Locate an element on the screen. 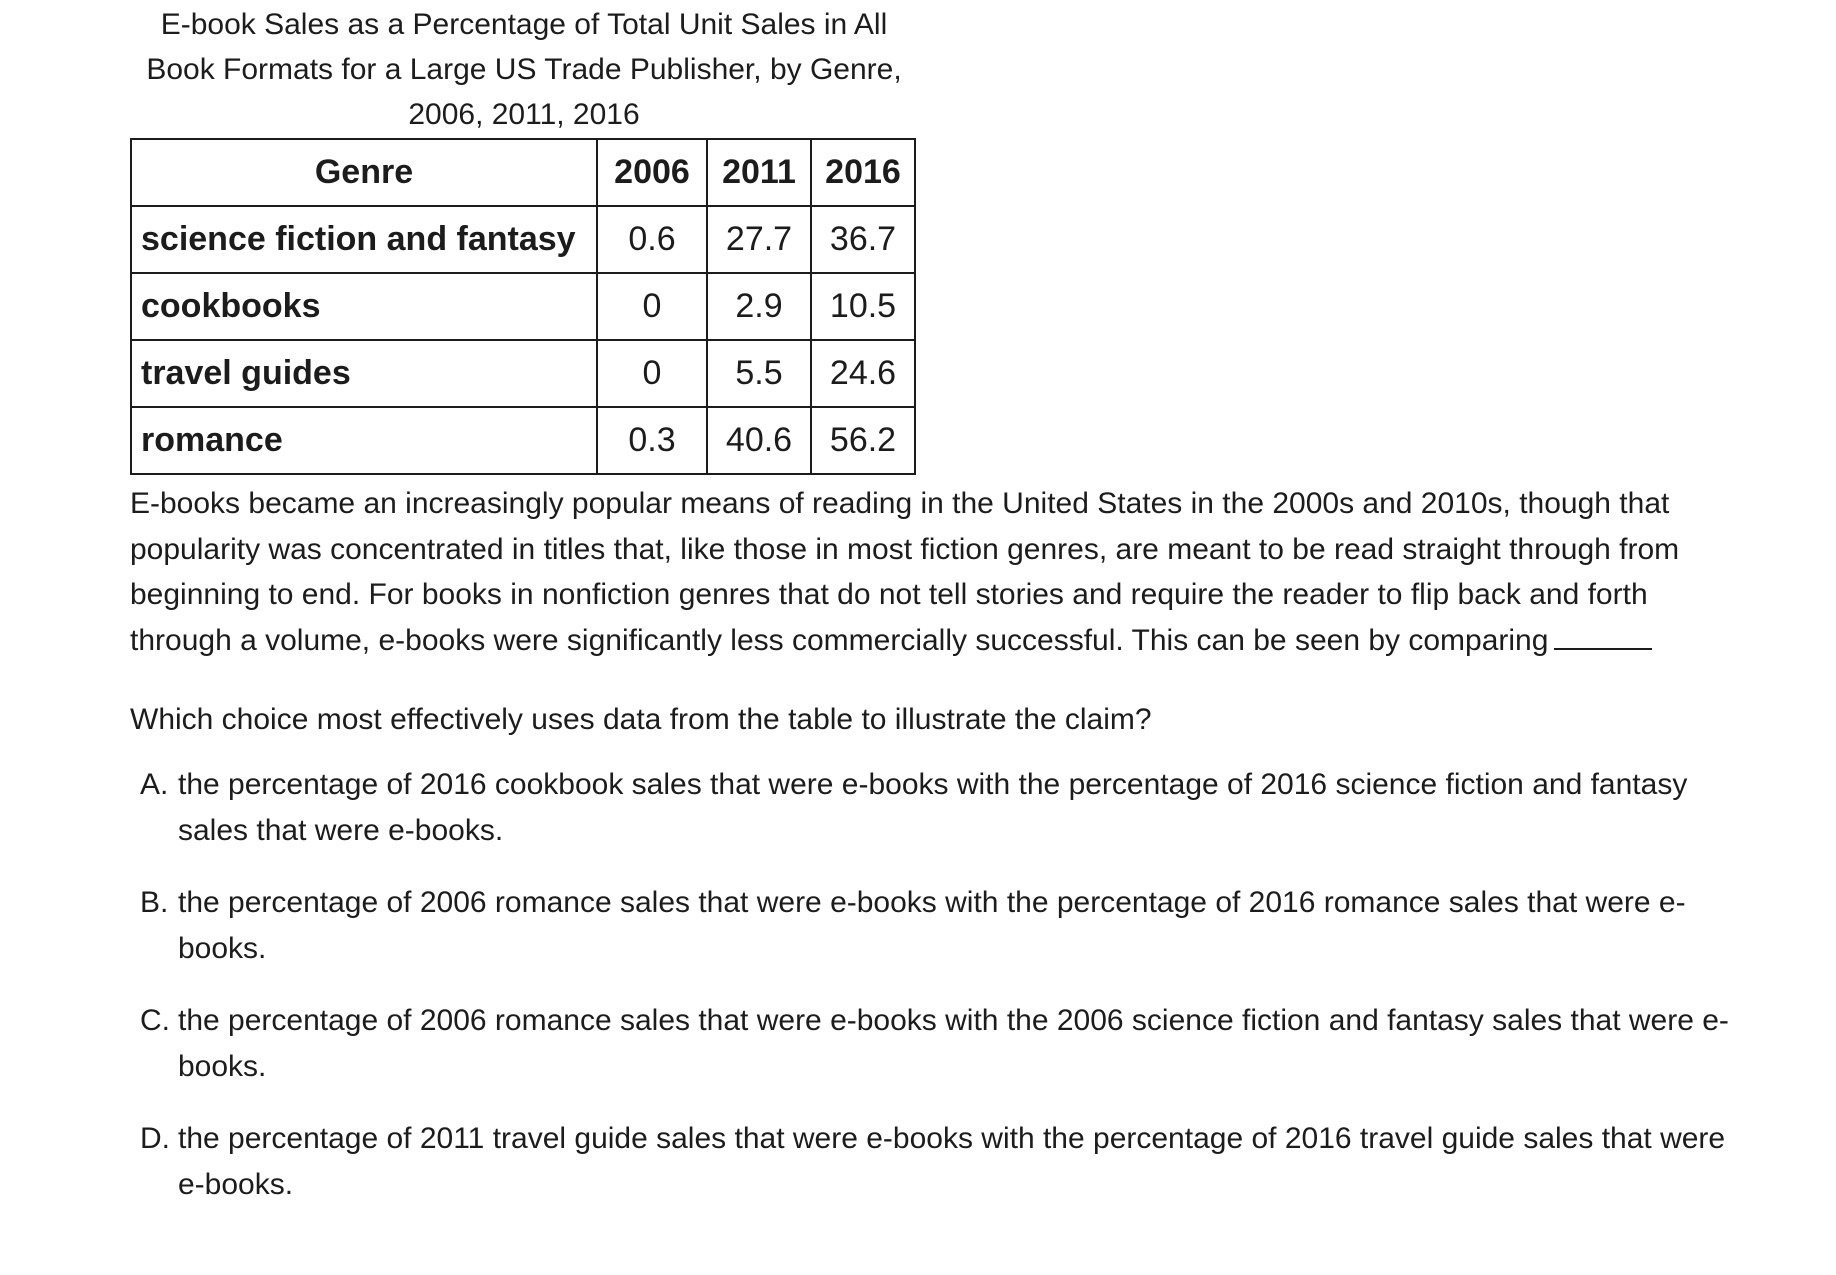 The image size is (1836, 1275). choice-letter: A. is located at coordinates (154, 784).